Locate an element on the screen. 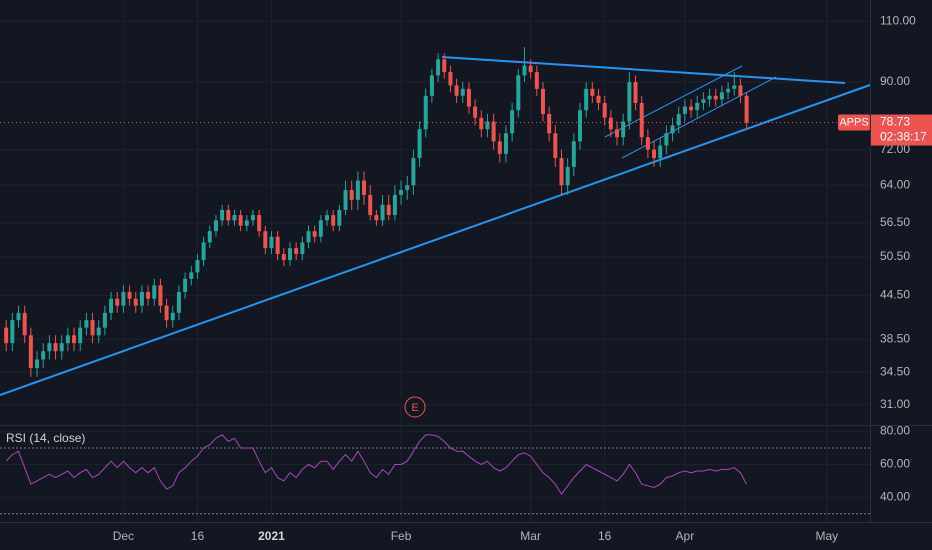 The height and width of the screenshot is (550, 932). symbol-tag is located at coordinates (854, 122).